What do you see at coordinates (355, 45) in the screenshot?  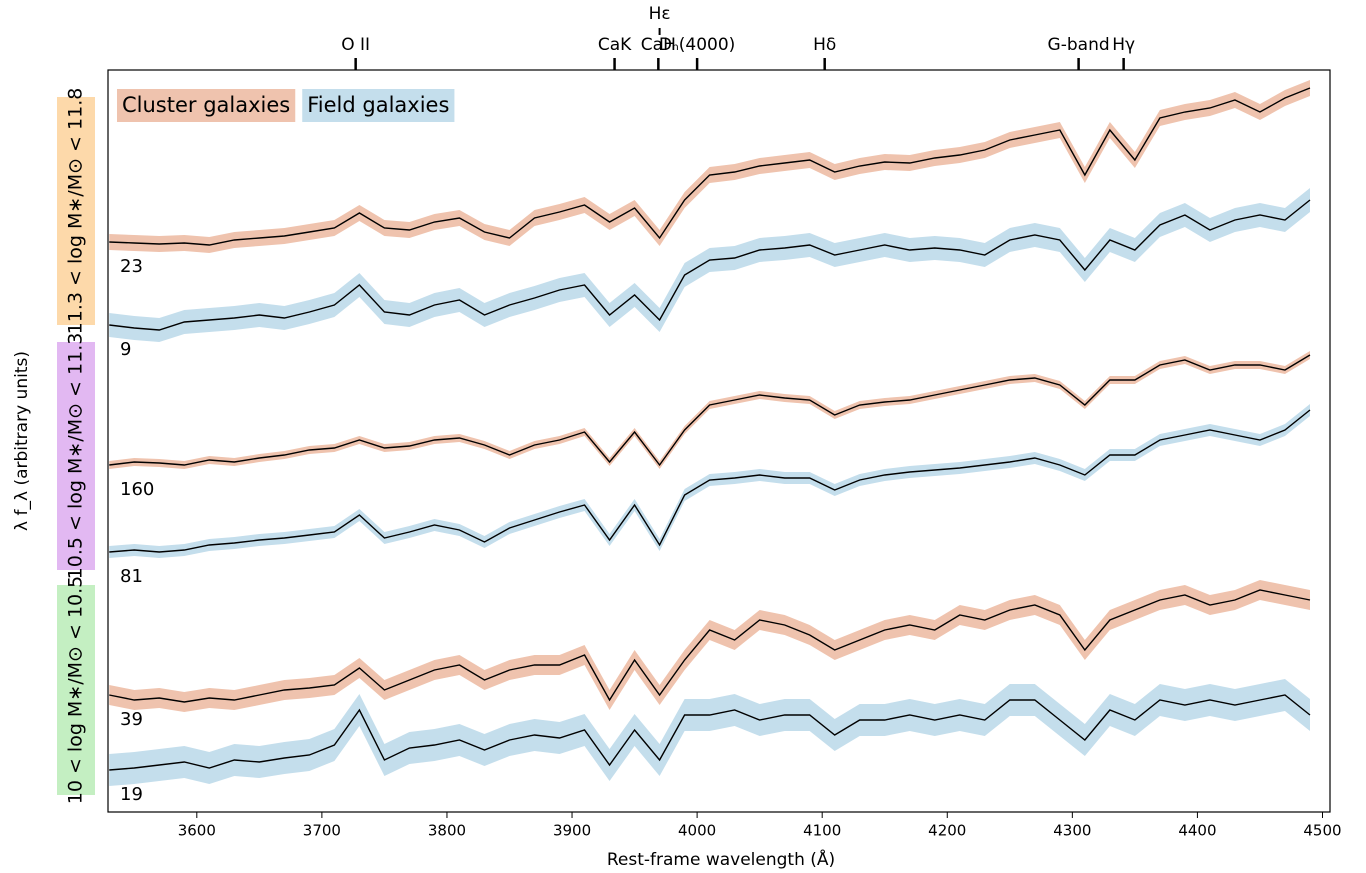 I see `feature-label: O II` at bounding box center [355, 45].